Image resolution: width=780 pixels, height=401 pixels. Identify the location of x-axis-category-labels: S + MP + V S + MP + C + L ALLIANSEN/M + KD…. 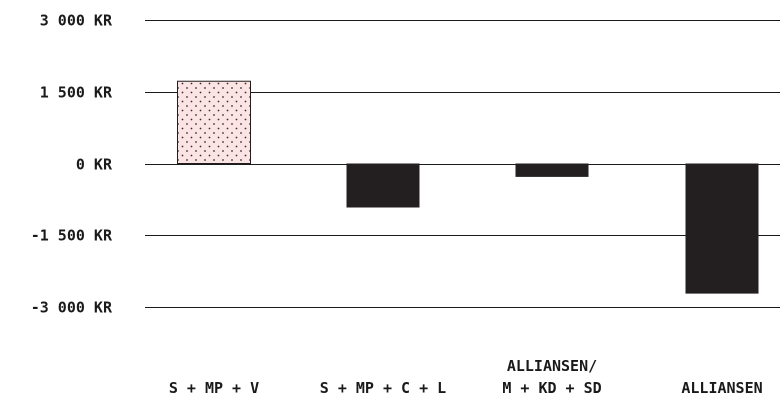
(466, 377).